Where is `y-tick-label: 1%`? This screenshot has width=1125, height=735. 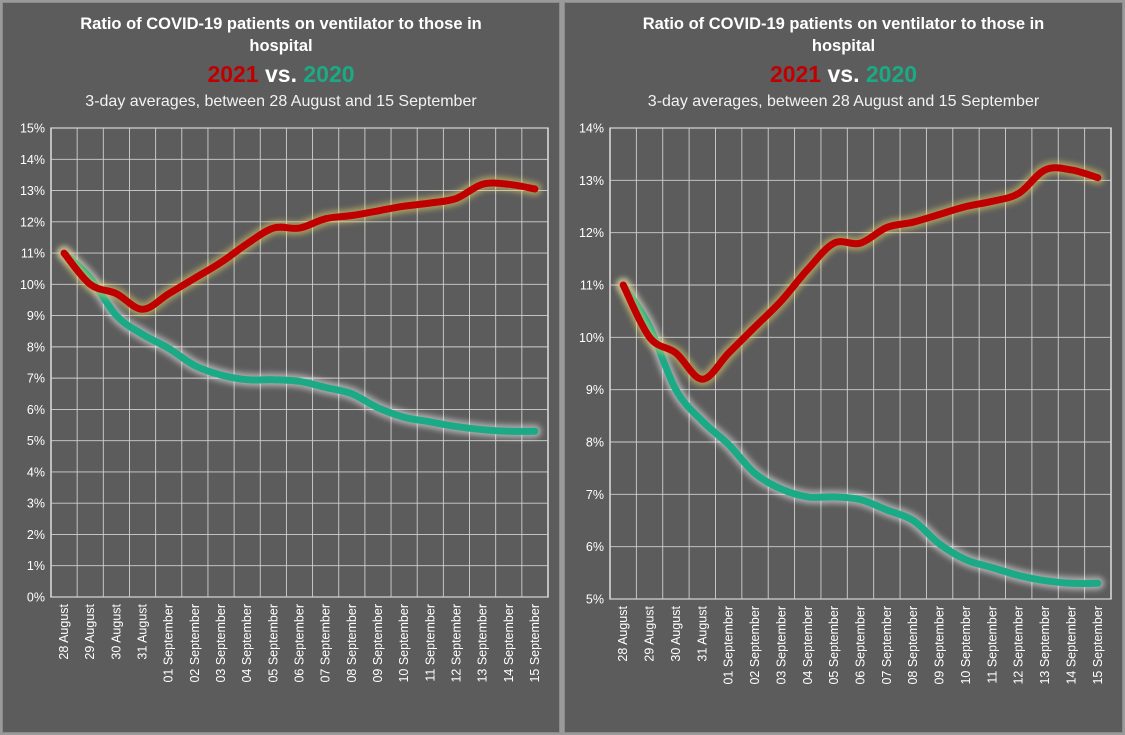 y-tick-label: 1% is located at coordinates (36, 566).